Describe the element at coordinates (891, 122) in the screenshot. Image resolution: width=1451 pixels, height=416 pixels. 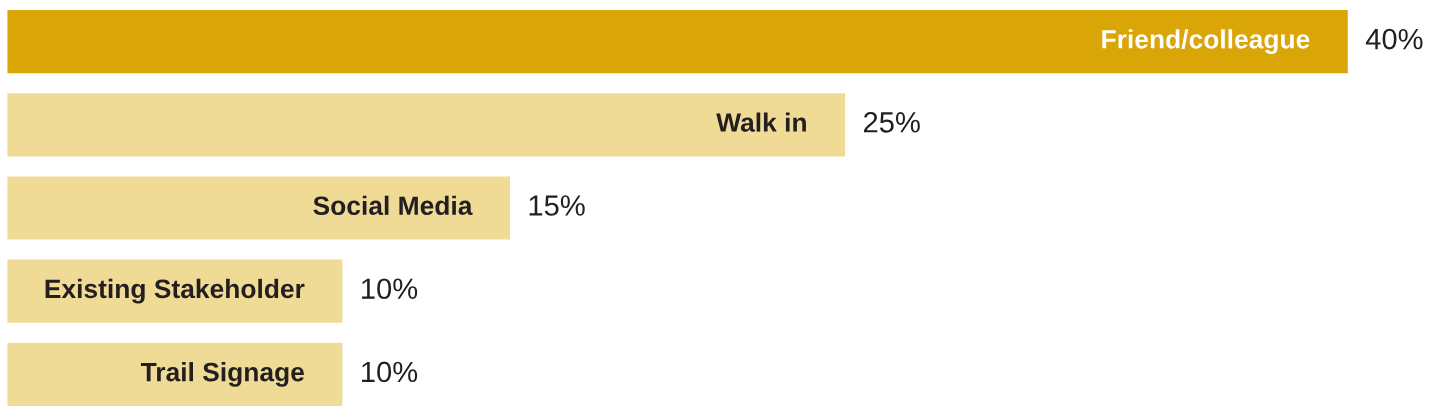
I see `data-label: 25%` at that location.